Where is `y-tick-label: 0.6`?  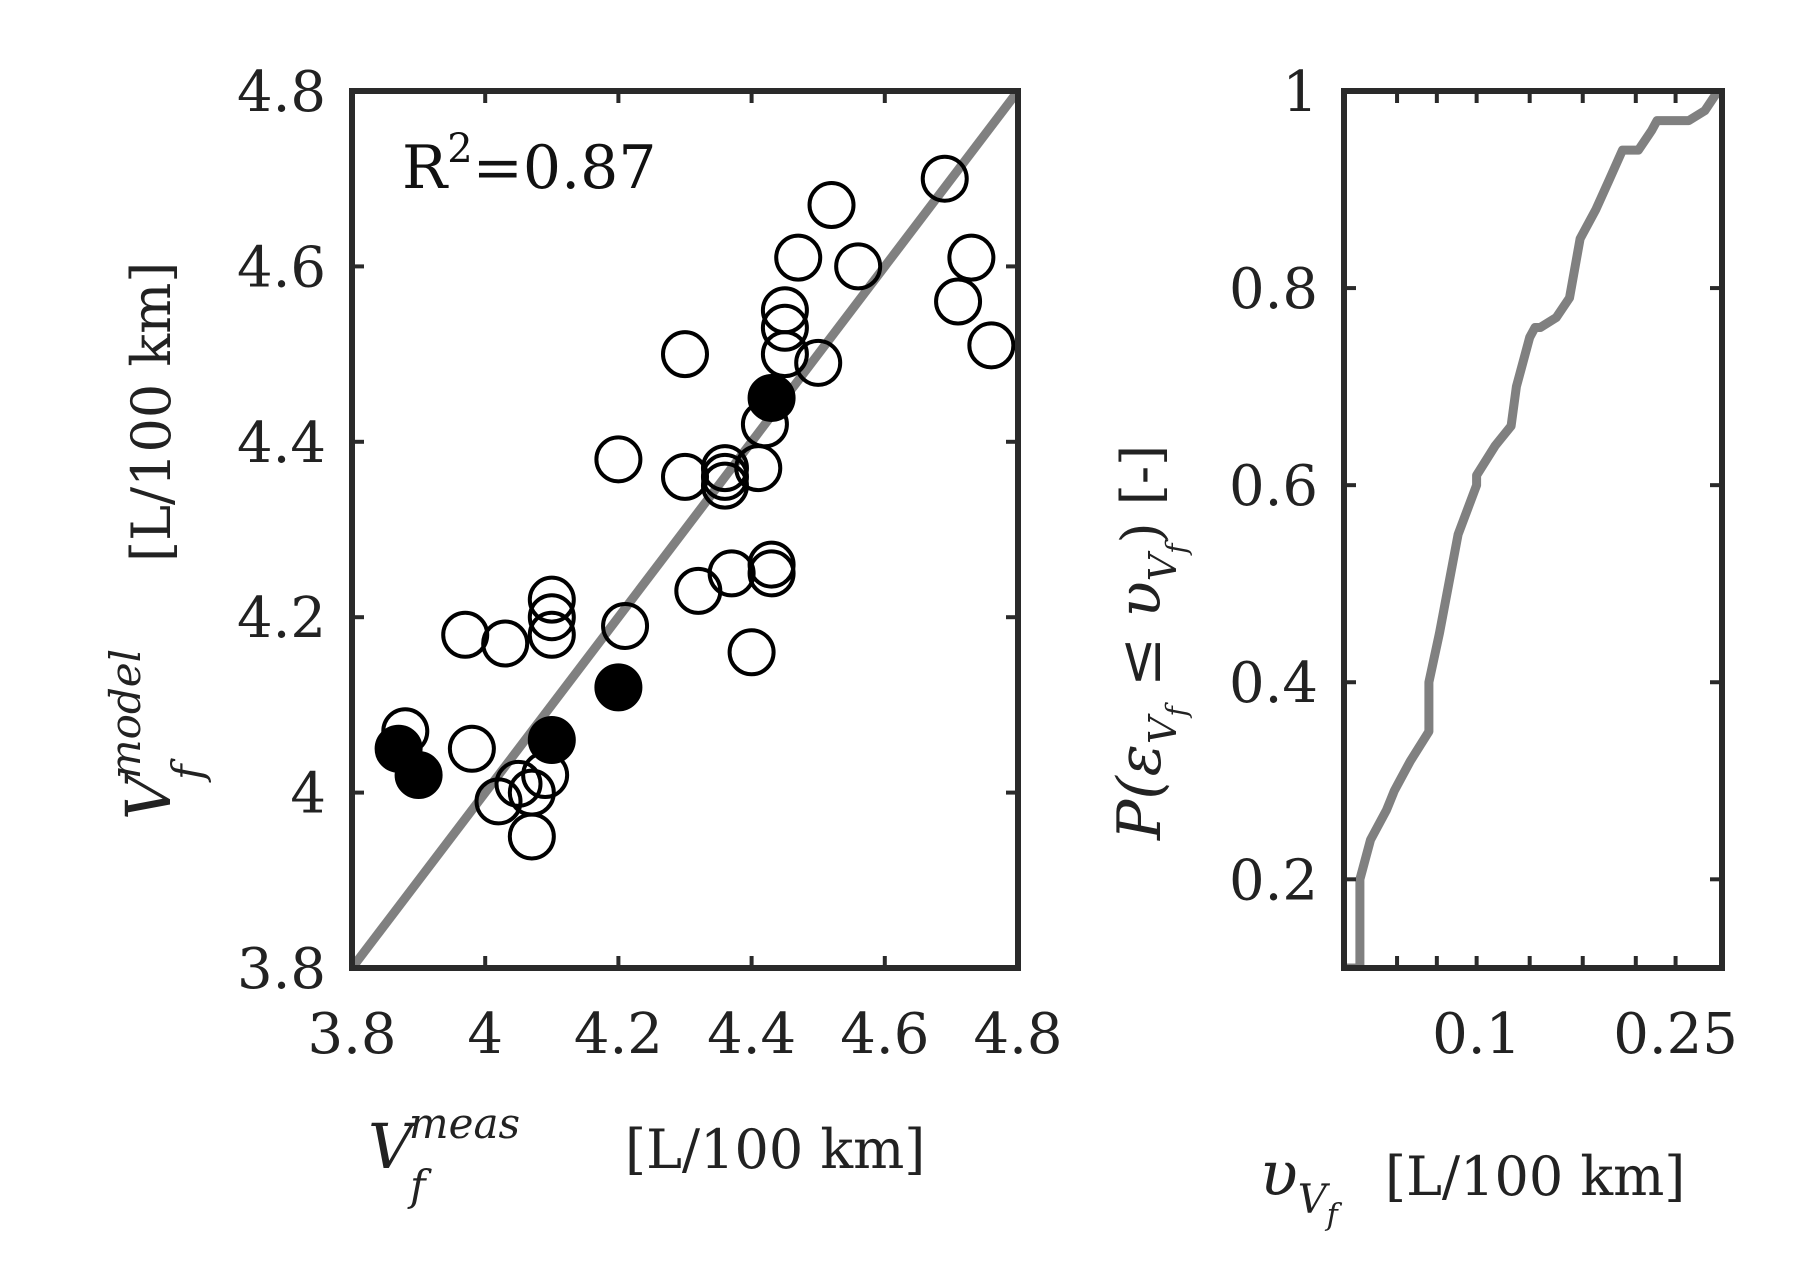
y-tick-label: 0.6 is located at coordinates (1273, 486).